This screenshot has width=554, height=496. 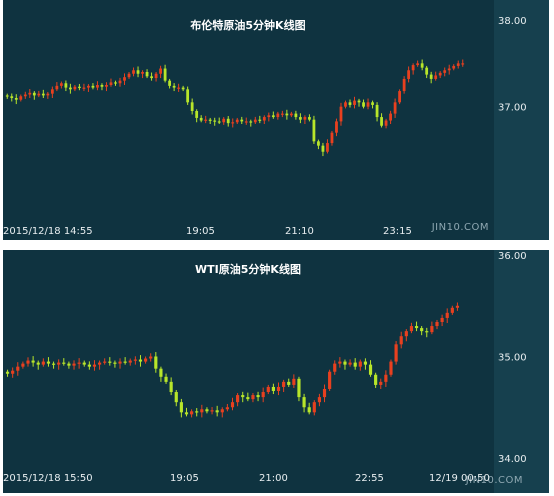 What do you see at coordinates (207, 231) in the screenshot?
I see `x-axis-ticks: 2015/12/18 14:55 19:05 21:10 23:15` at bounding box center [207, 231].